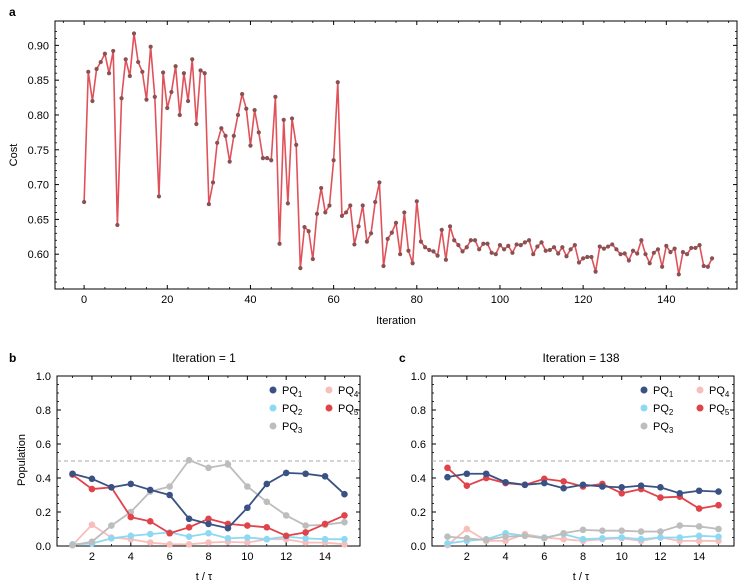  I want to click on panel-c-legend-marker-pq5, so click(700, 408).